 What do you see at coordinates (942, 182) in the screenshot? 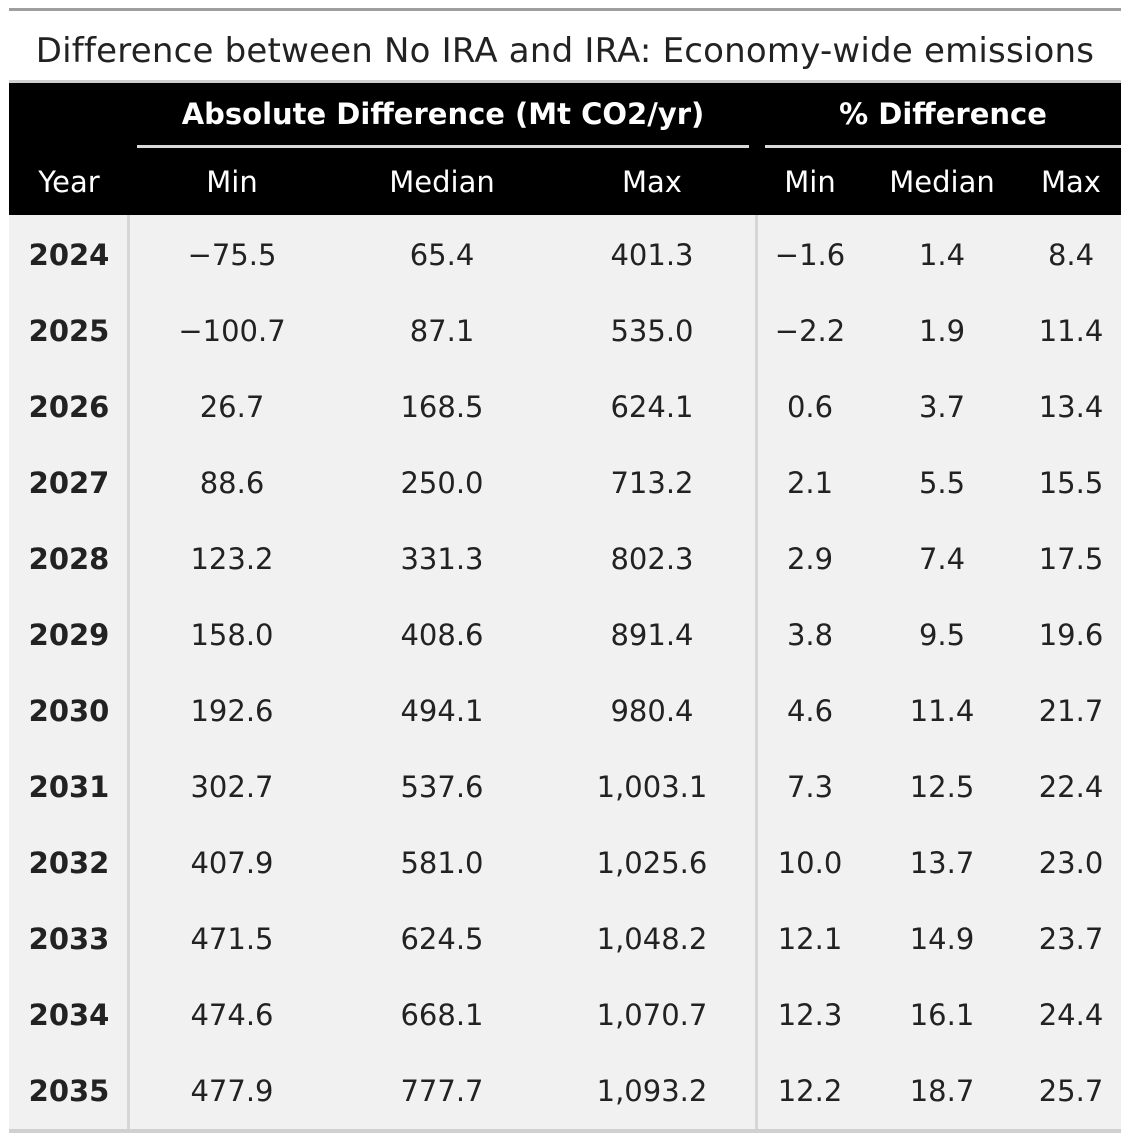
I see `colhead-pct-median: Median` at bounding box center [942, 182].